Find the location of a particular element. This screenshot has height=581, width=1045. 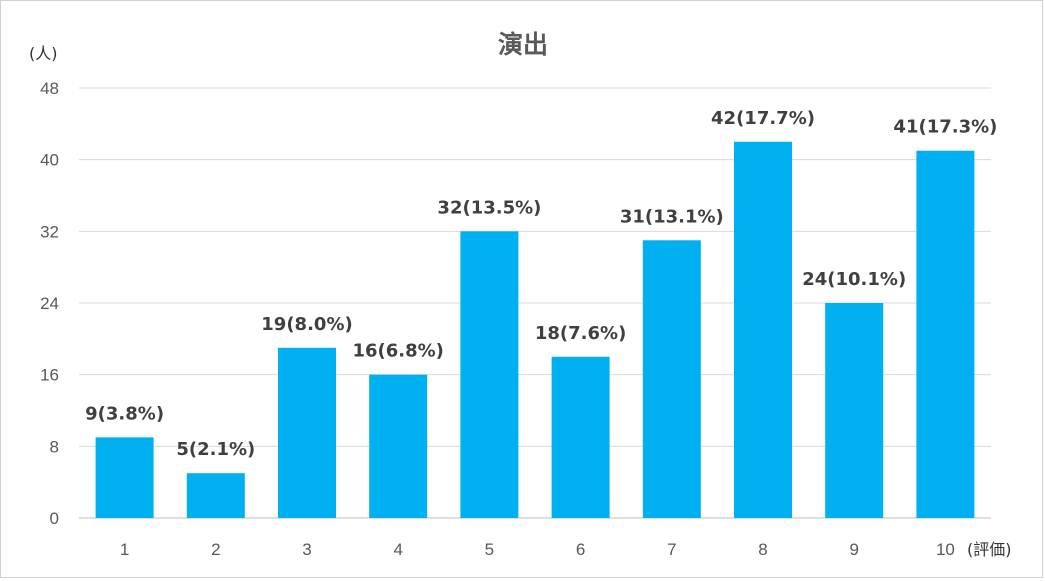

data-label: 18(7.6%) is located at coordinates (580, 333).